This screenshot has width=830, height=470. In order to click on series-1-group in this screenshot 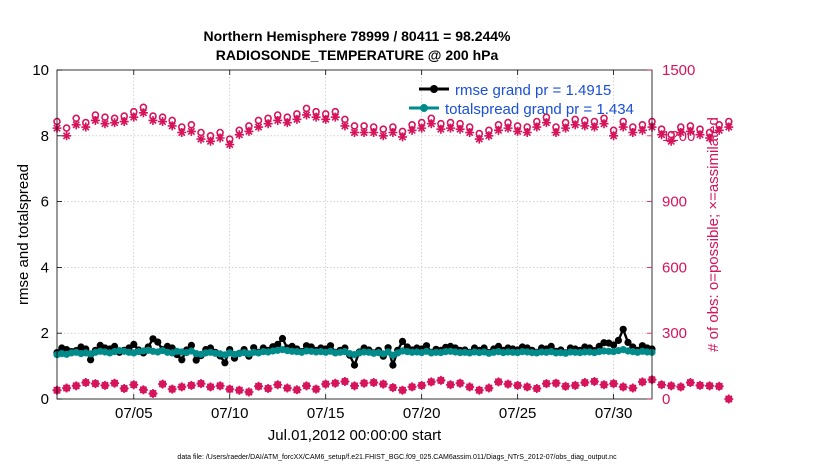, I will do `click(354, 352)`.